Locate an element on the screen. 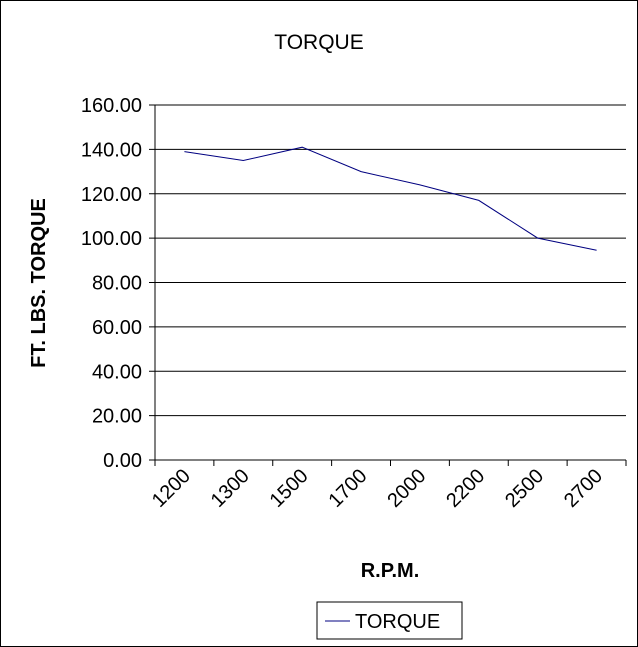  y-tick-label: 0.00 is located at coordinates (122, 461).